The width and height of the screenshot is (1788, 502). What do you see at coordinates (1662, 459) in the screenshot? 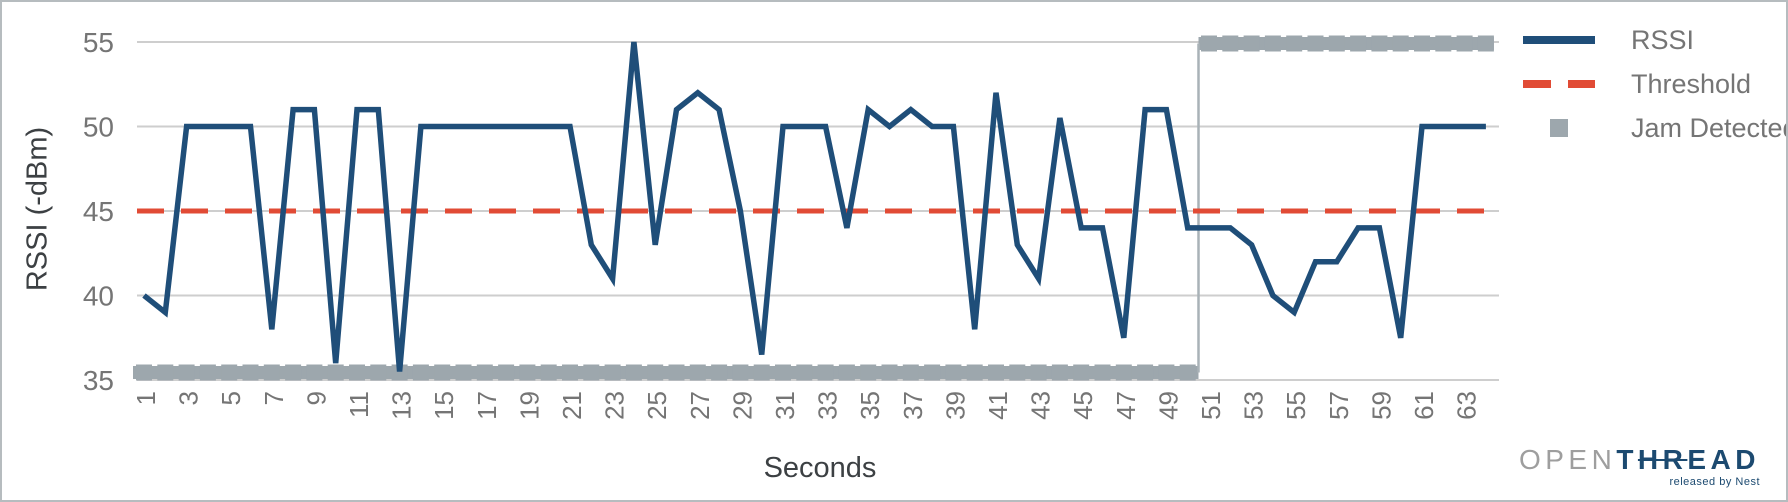
I see `logo-hr-text: HR` at bounding box center [1662, 459].